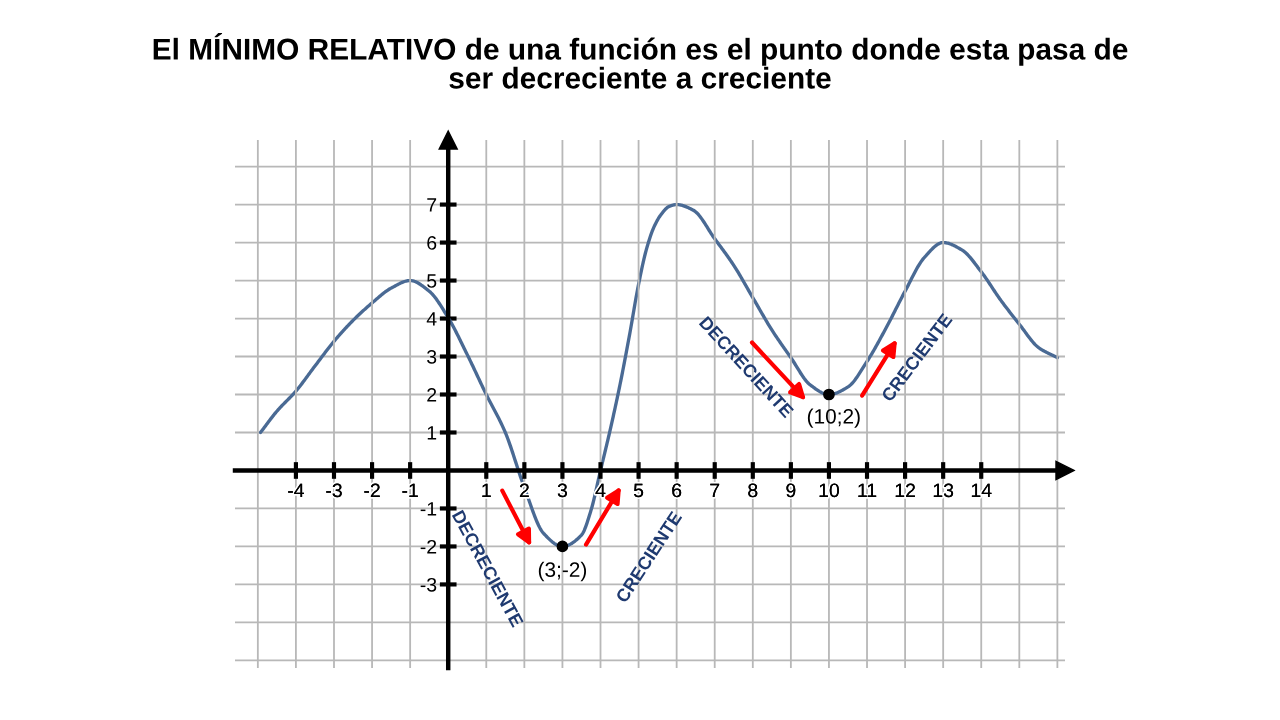 The width and height of the screenshot is (1280, 720). Describe the element at coordinates (640, 61) in the screenshot. I see `chart-title: El MÍNIMO RELATIVO de una función es el punto donde esta pasa de ser decreciente a creciente` at that location.